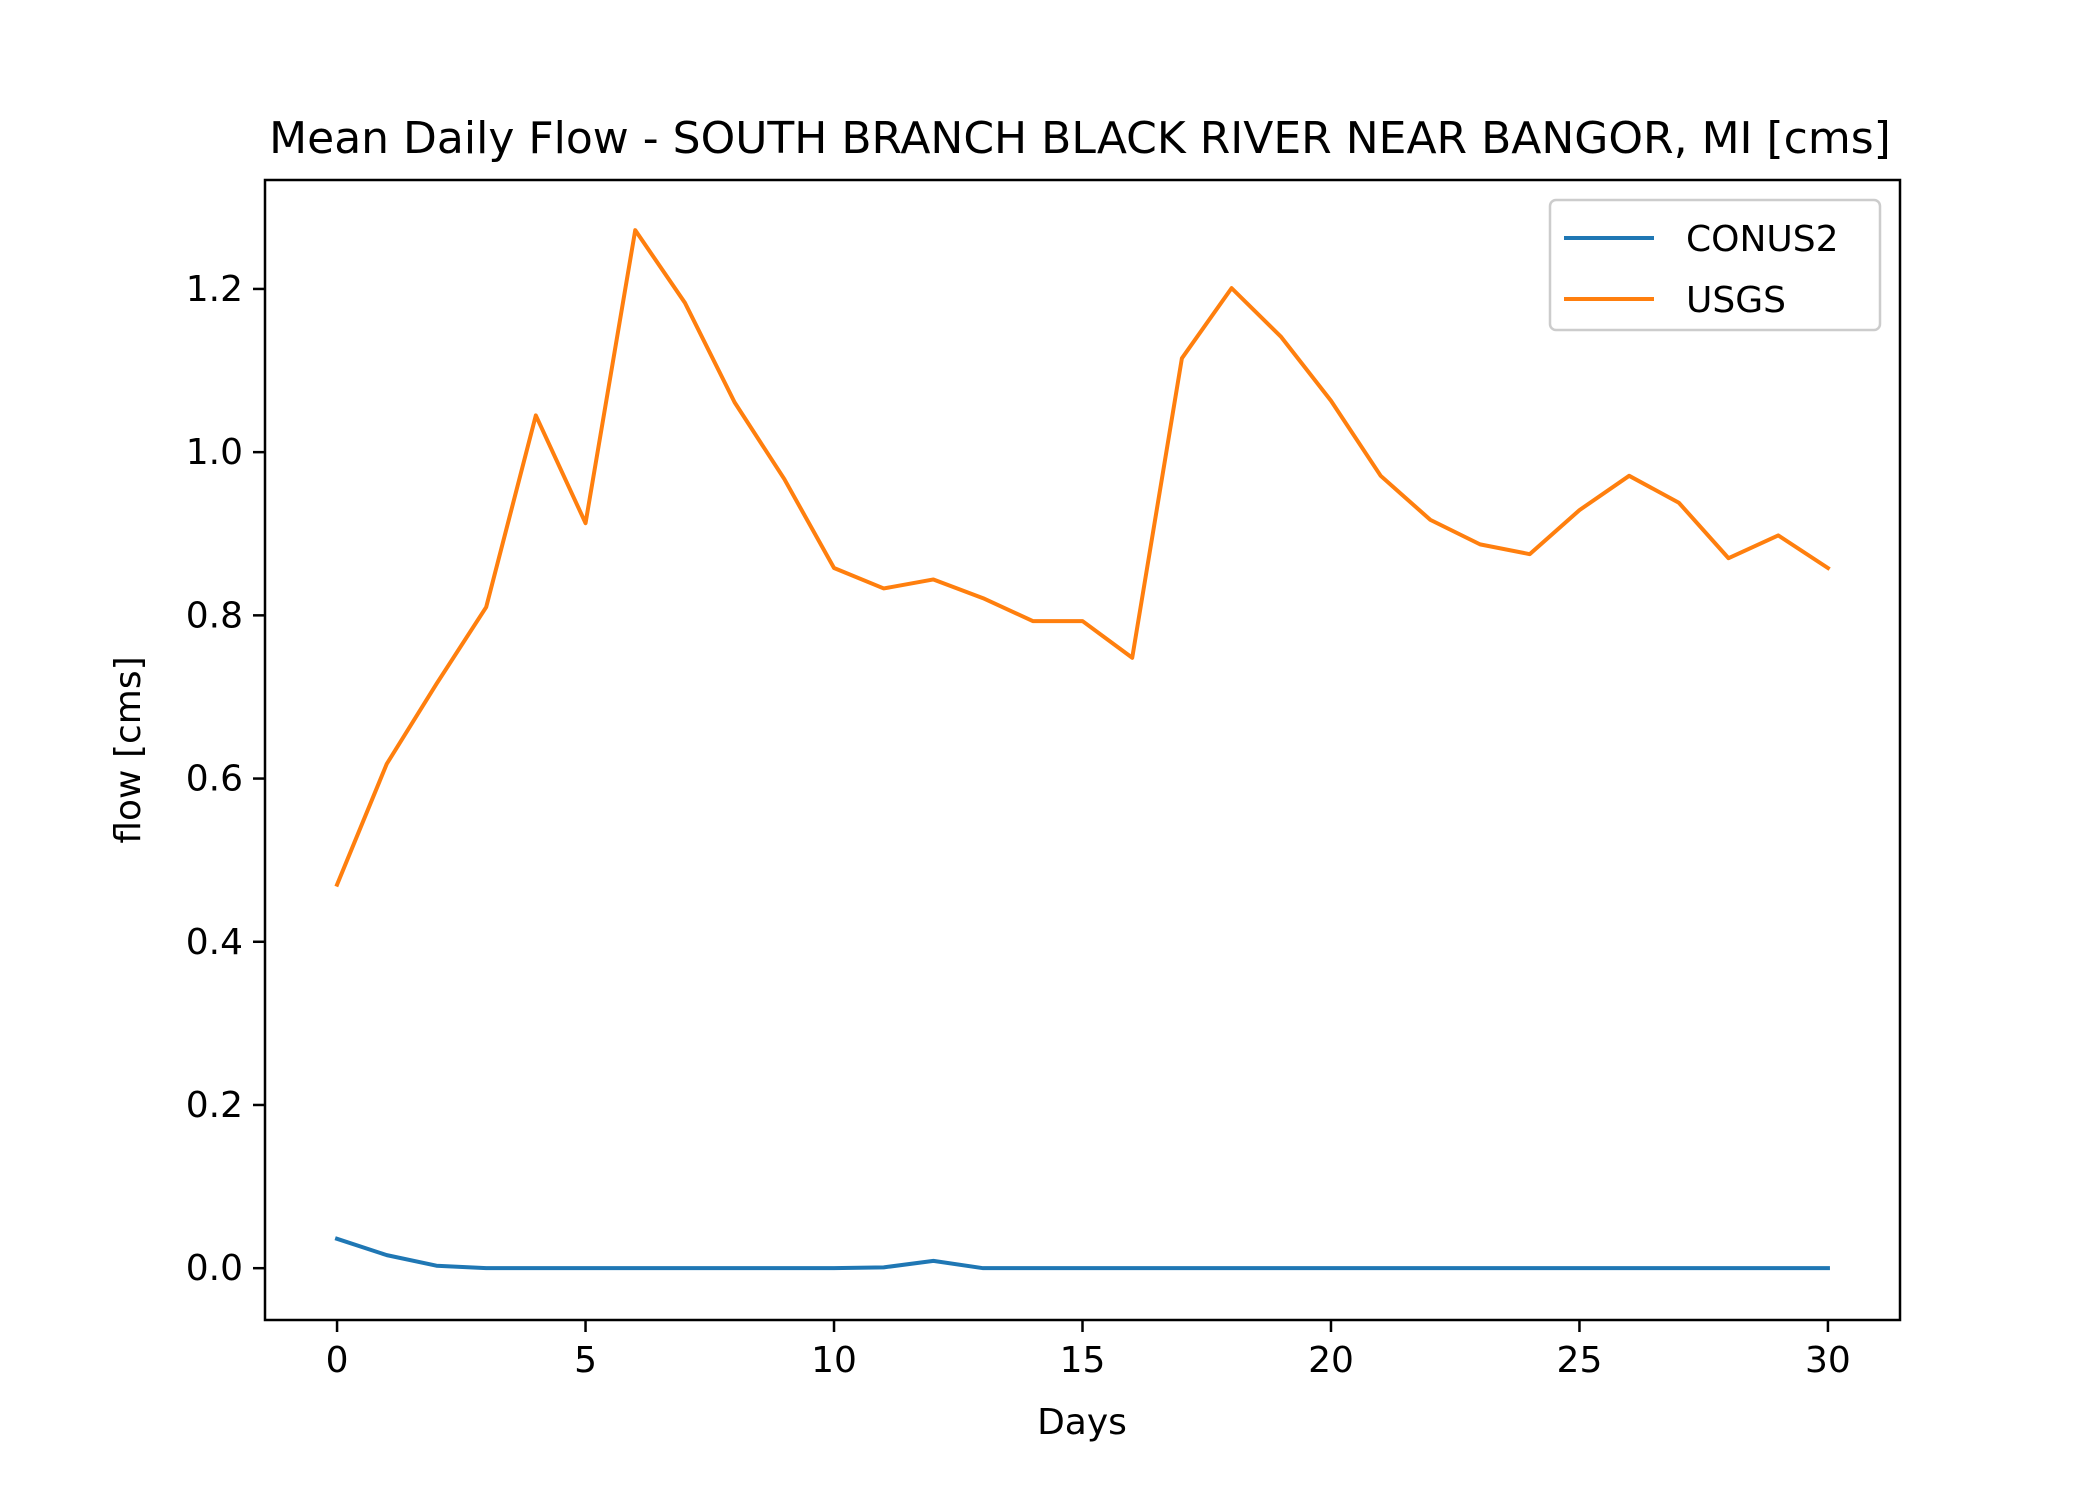 This screenshot has height=1500, width=2100. What do you see at coordinates (1083, 1360) in the screenshot?
I see `x-tick-label: 15` at bounding box center [1083, 1360].